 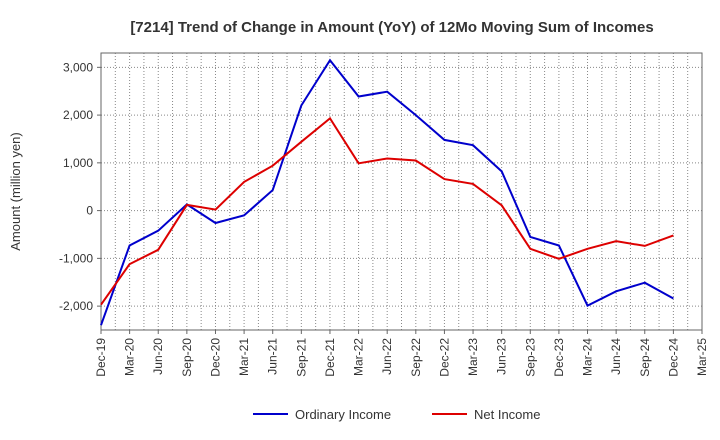 What do you see at coordinates (588, 357) in the screenshot?
I see `x-tick-label: Mar-24` at bounding box center [588, 357].